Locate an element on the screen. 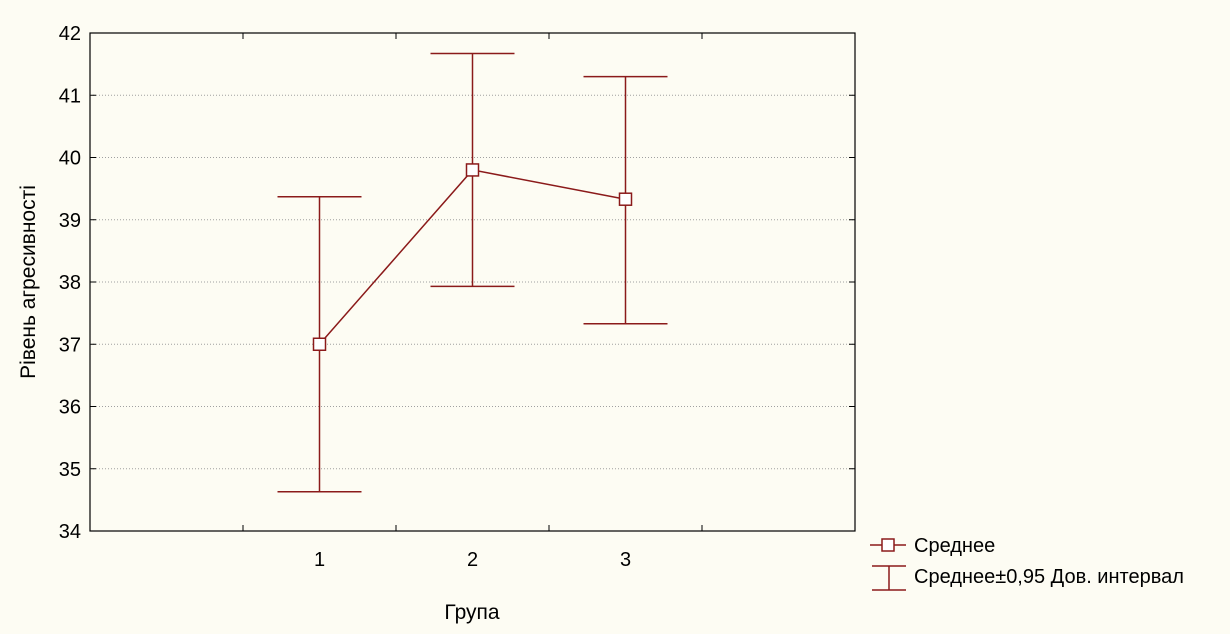 The height and width of the screenshot is (634, 1230). y-axis-label: Рівень агресивності is located at coordinates (28, 282).